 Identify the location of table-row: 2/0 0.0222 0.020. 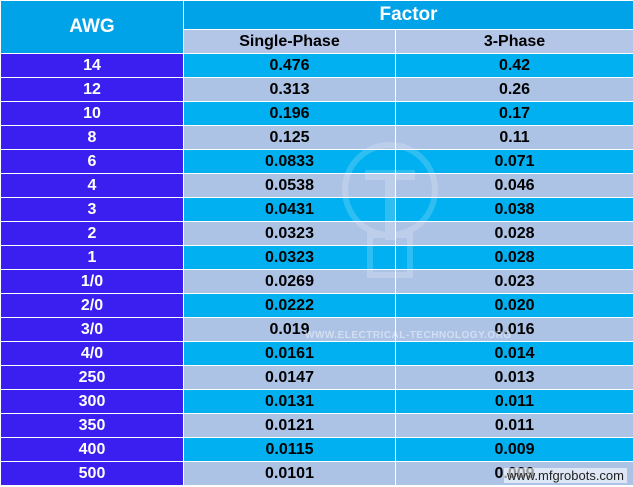
(316, 305).